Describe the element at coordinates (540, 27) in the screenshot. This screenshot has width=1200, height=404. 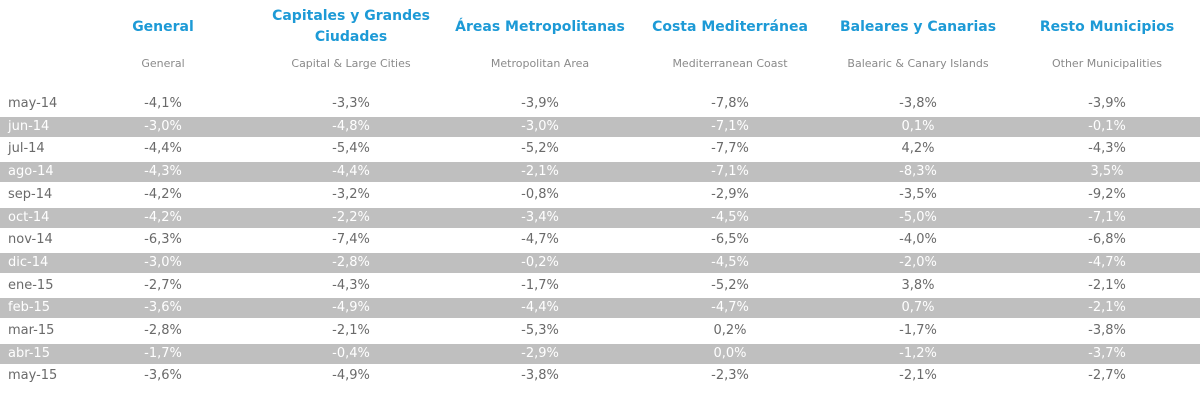
I see `column-title: Áreas Metropolitanas` at that location.